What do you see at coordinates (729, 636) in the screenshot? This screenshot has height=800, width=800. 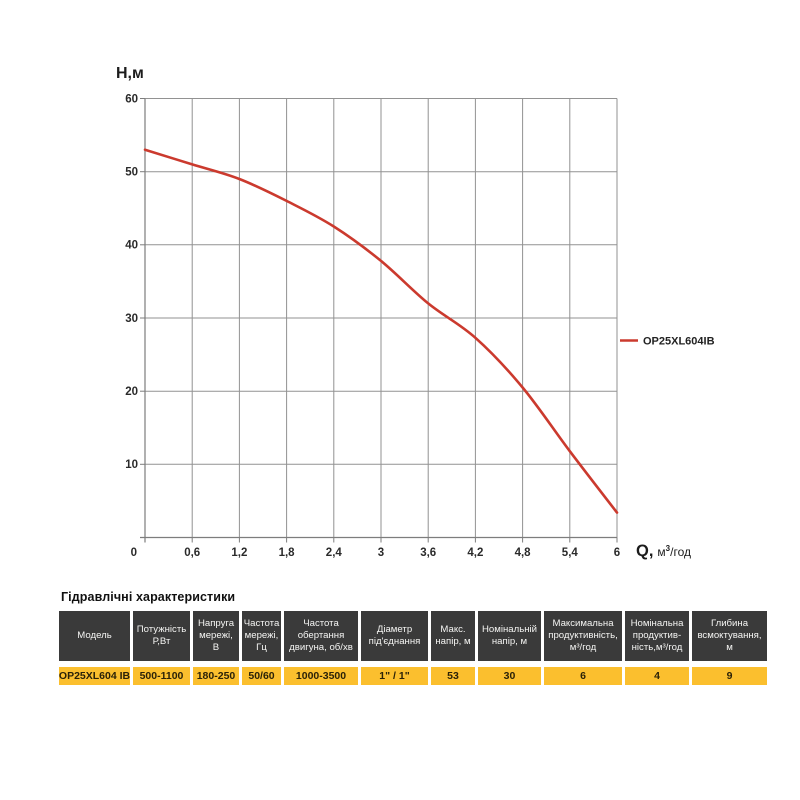 I see `table-header-cell: Глибина всмоктування, м` at bounding box center [729, 636].